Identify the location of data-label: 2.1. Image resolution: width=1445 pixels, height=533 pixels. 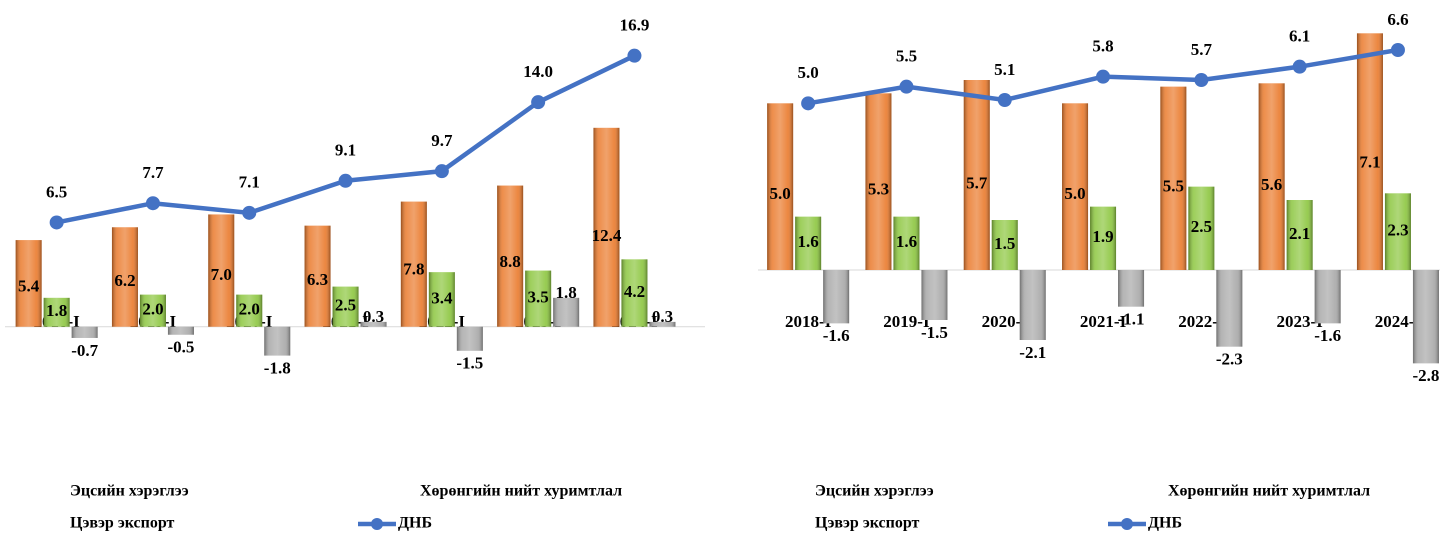
(1299, 233).